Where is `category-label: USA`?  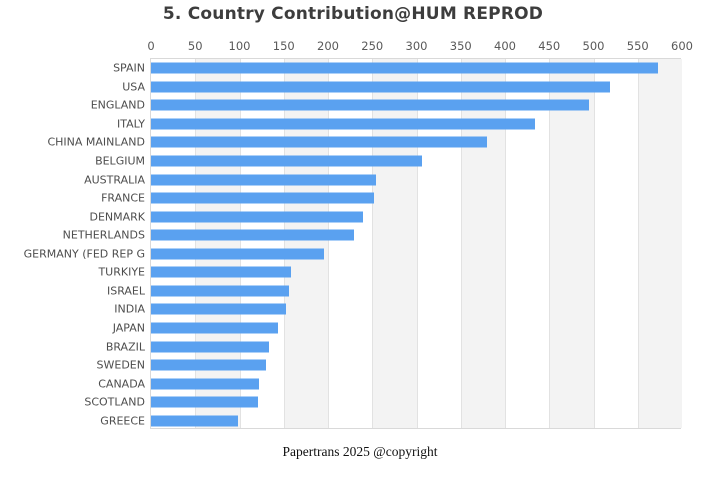 category-label: USA is located at coordinates (133, 87).